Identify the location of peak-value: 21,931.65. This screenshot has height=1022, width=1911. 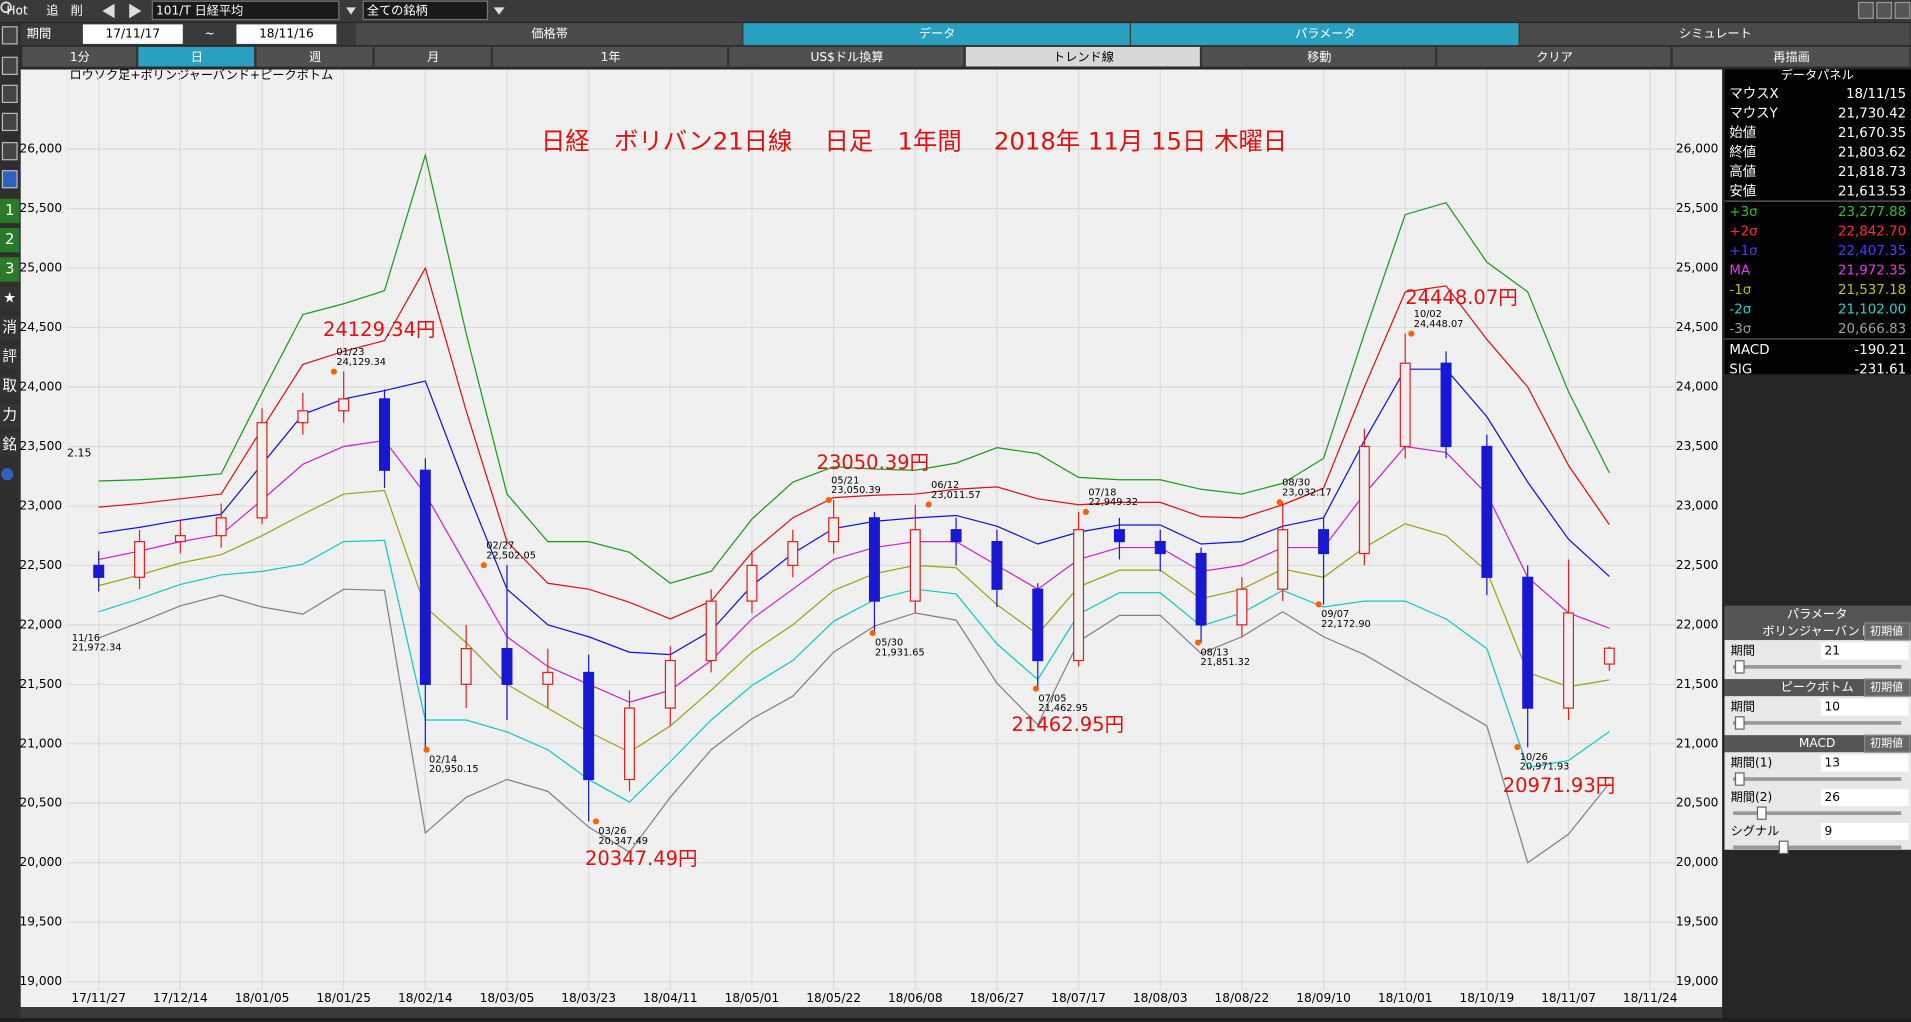
(900, 652).